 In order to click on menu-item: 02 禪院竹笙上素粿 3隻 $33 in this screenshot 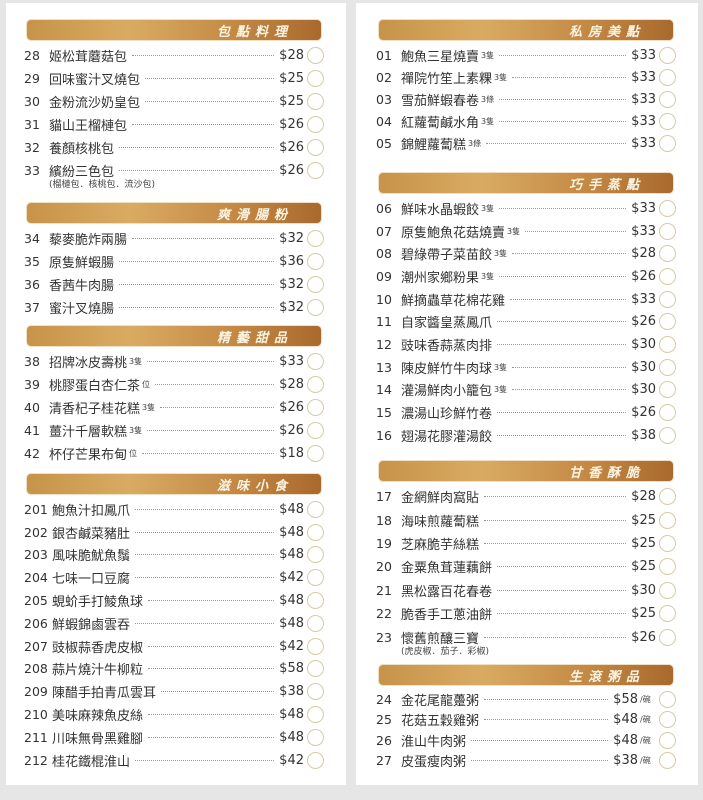, I will do `click(526, 77)`.